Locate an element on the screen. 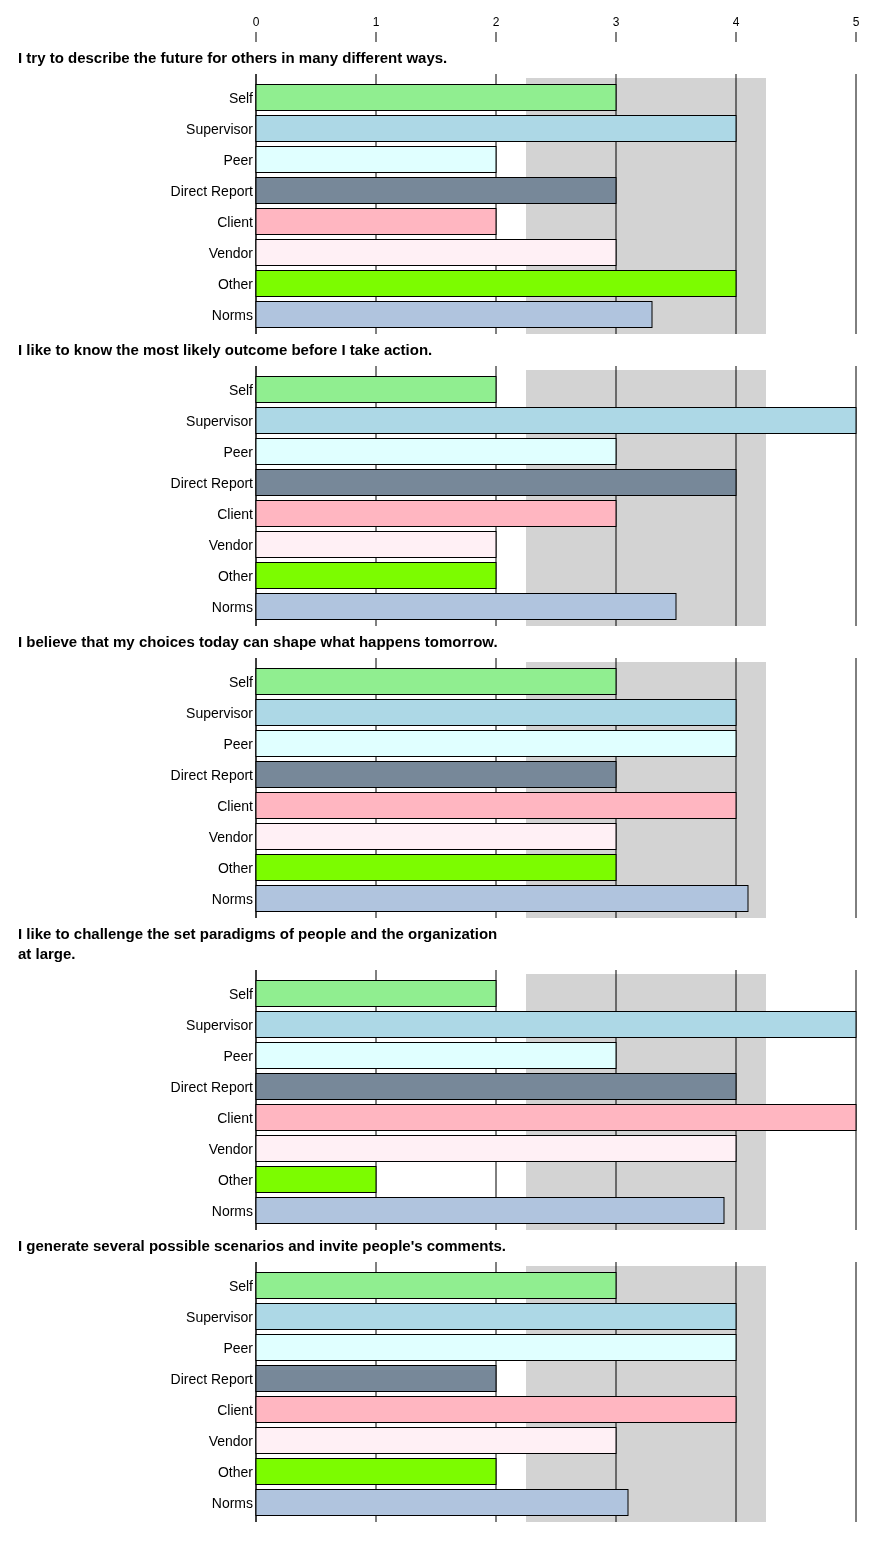 This screenshot has width=876, height=1558. x-tick-label: 3 is located at coordinates (616, 22).